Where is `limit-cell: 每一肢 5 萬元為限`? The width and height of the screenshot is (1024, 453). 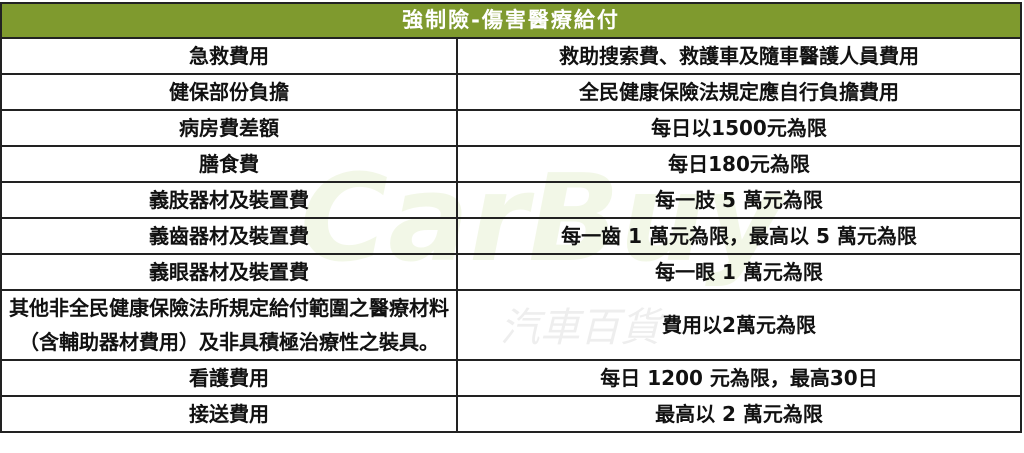 limit-cell: 每一肢 5 萬元為限 is located at coordinates (738, 200).